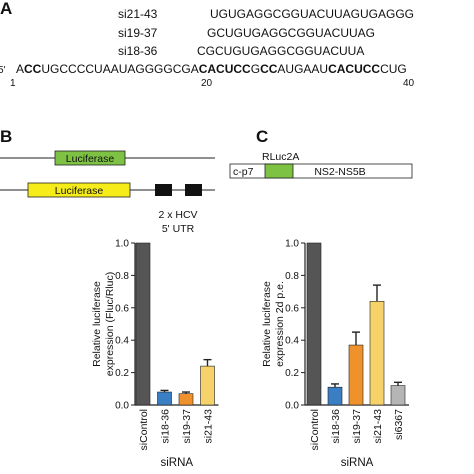 Image resolution: width=474 pixels, height=474 pixels. I want to click on sequence-segment: UGCCCCUAAUAGGGGCGA, so click(119, 69).